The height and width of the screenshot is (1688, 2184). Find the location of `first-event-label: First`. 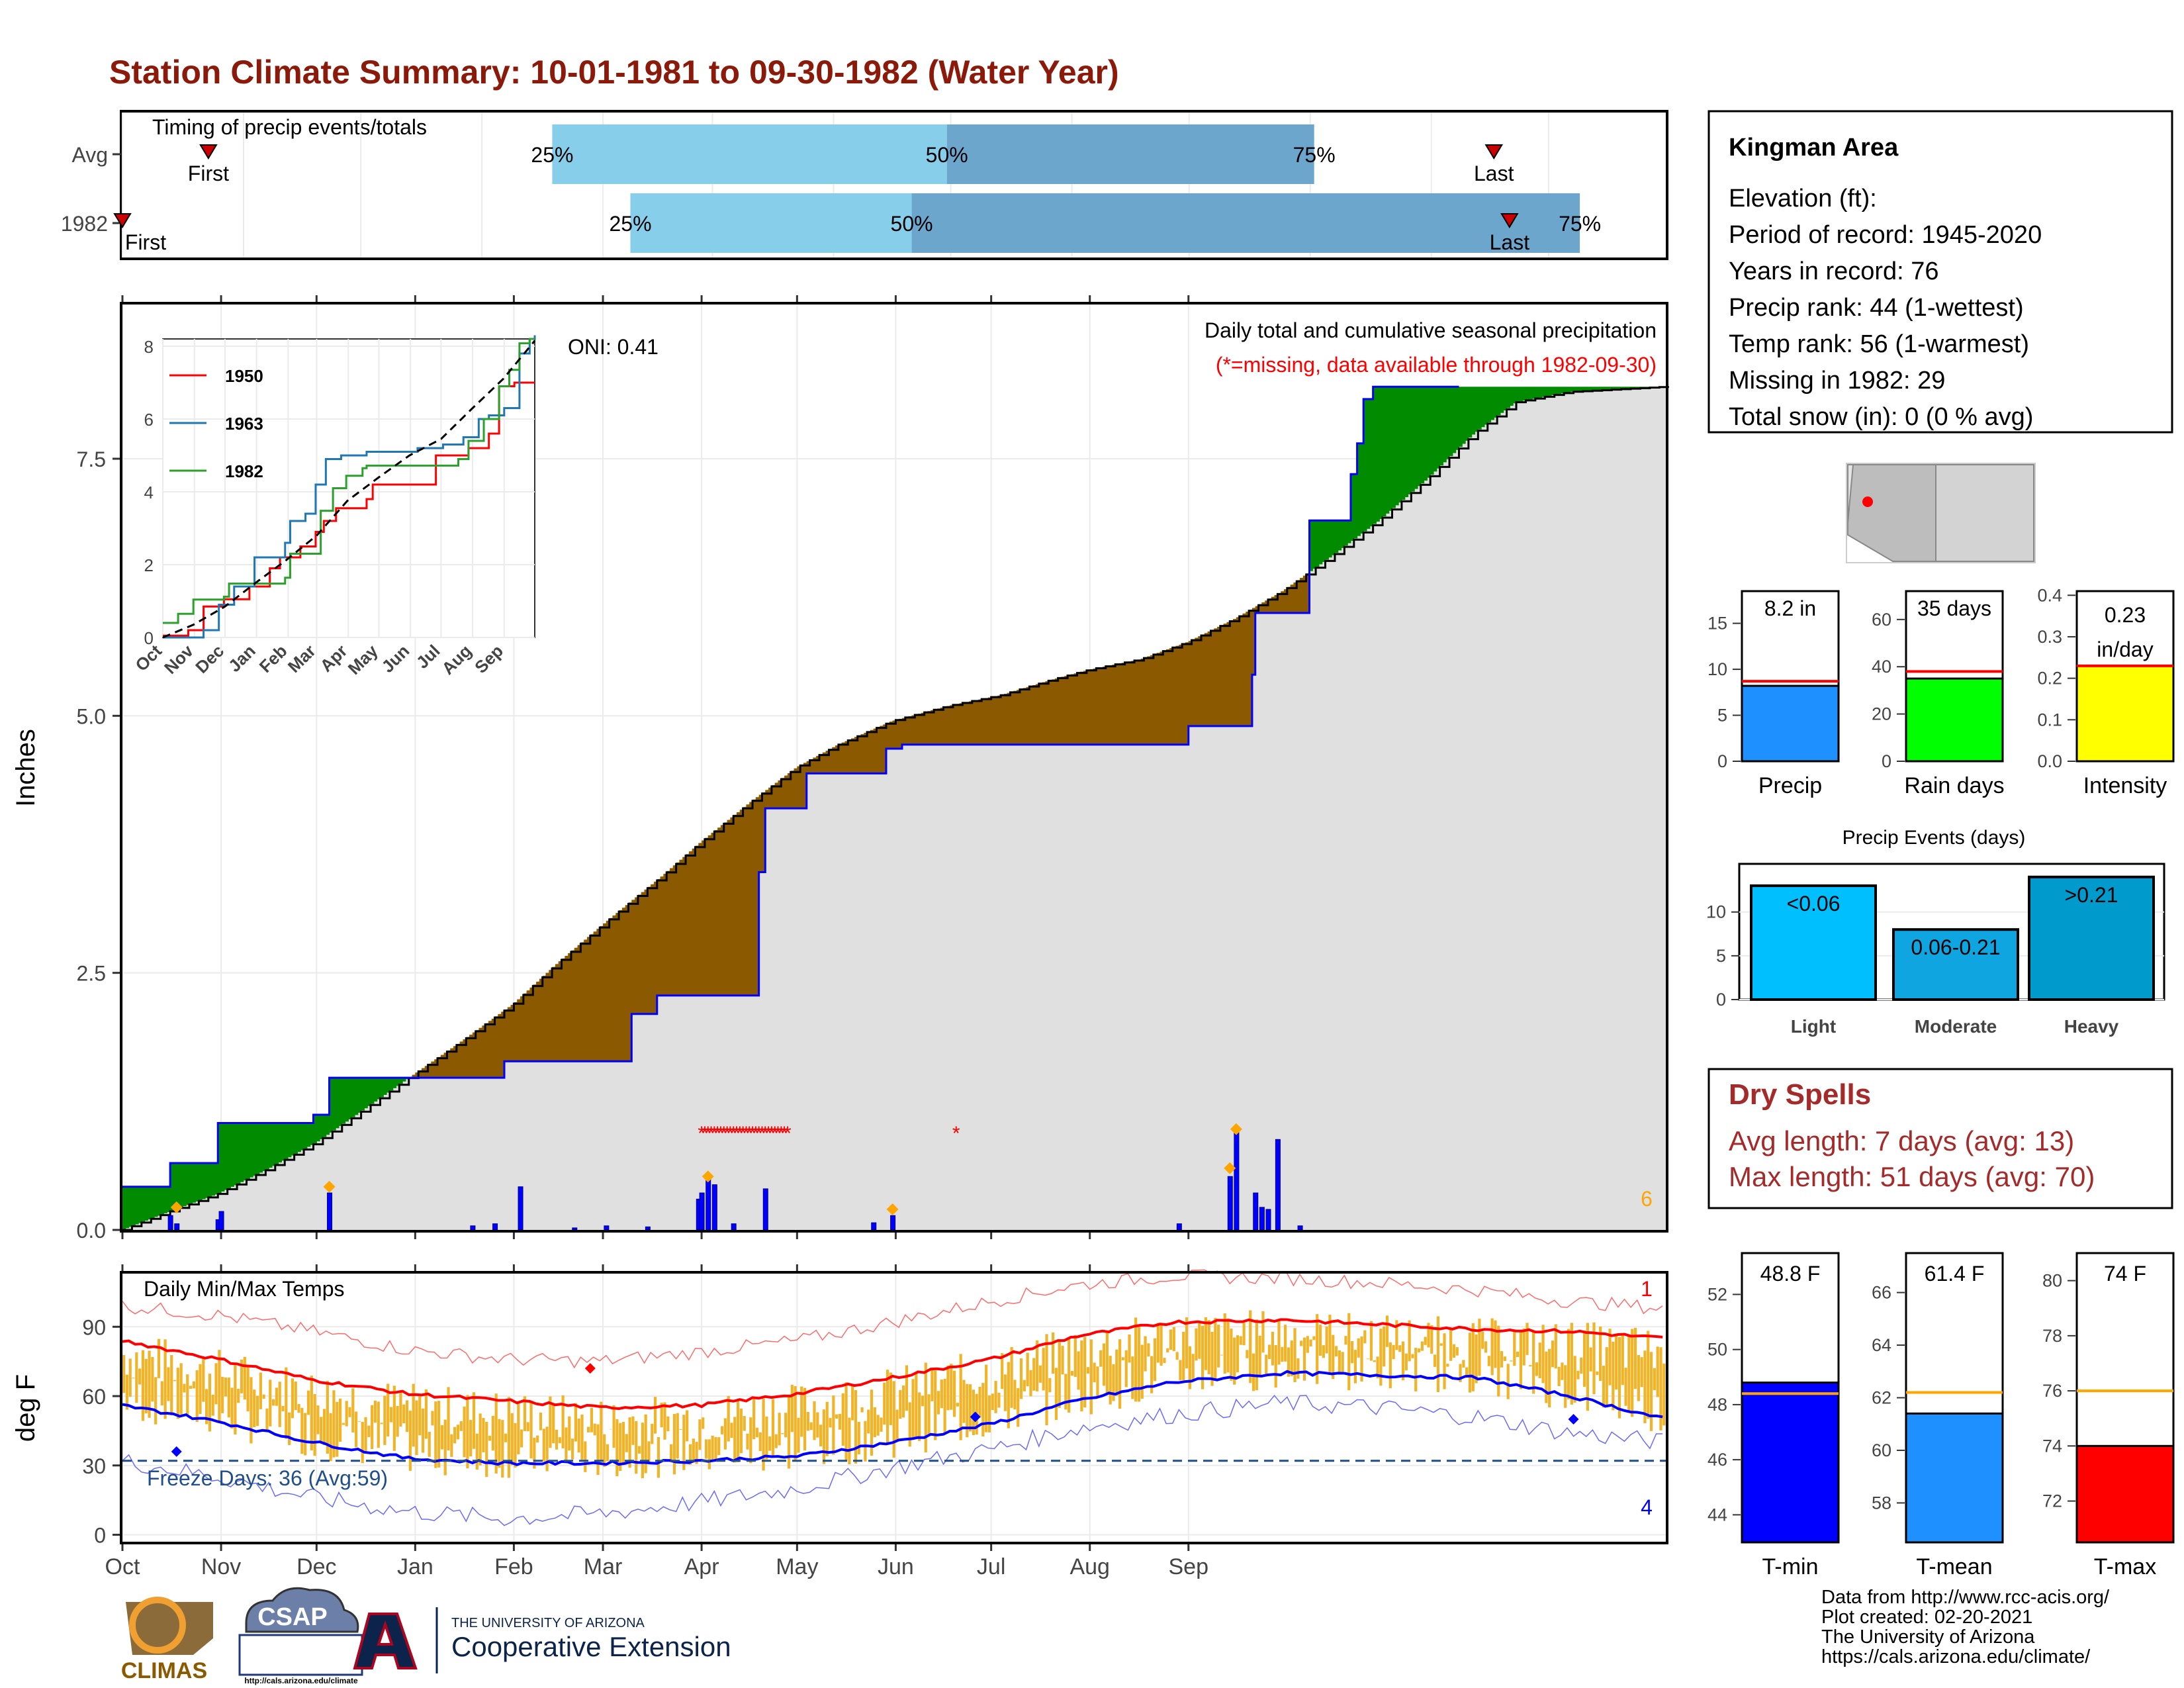

first-event-label: First is located at coordinates (208, 173).